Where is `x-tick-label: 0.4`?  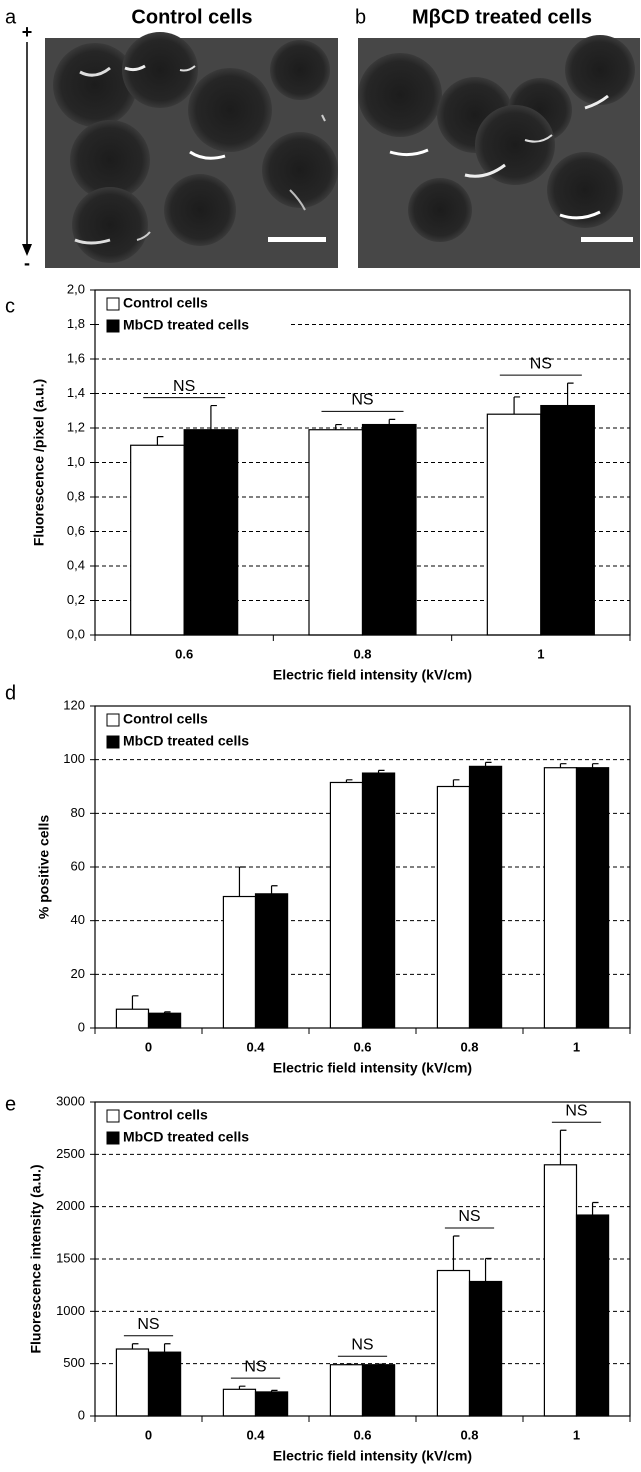 x-tick-label: 0.4 is located at coordinates (255, 1434).